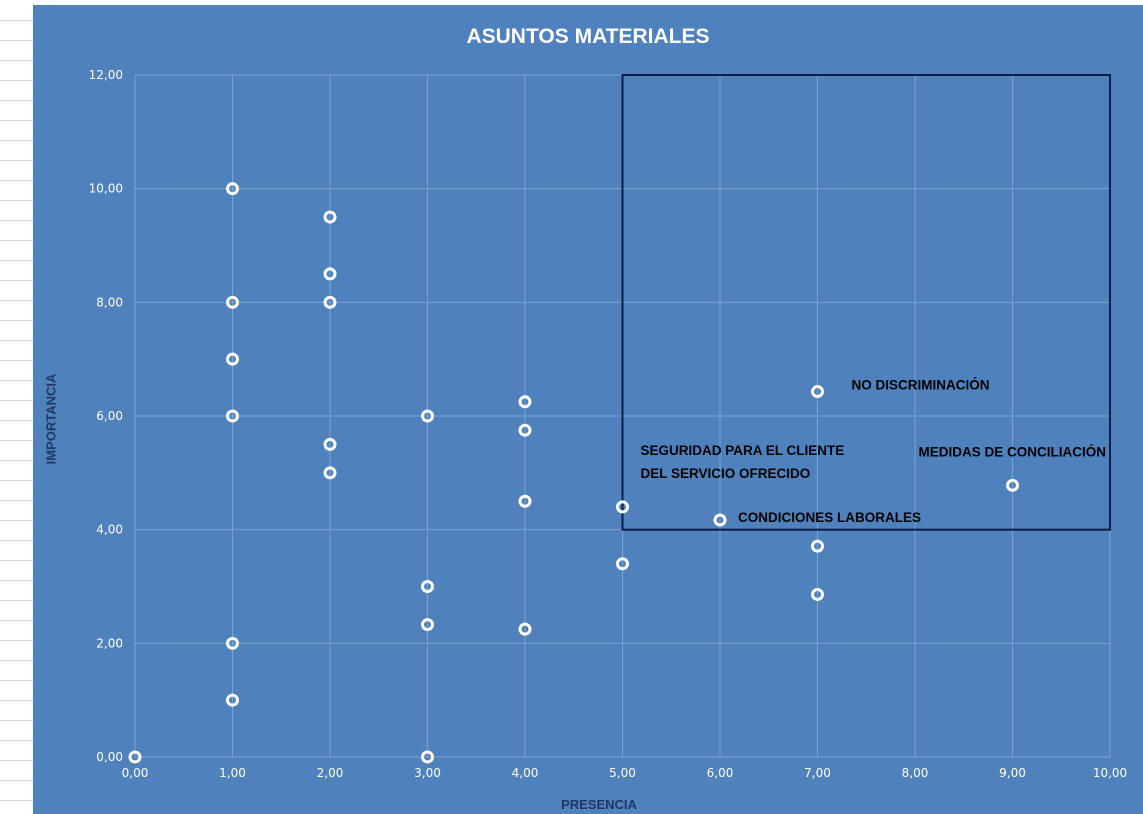 The image size is (1143, 814). What do you see at coordinates (743, 450) in the screenshot?
I see `point-annotation: SEGURIDAD PARA EL CLIENTE` at bounding box center [743, 450].